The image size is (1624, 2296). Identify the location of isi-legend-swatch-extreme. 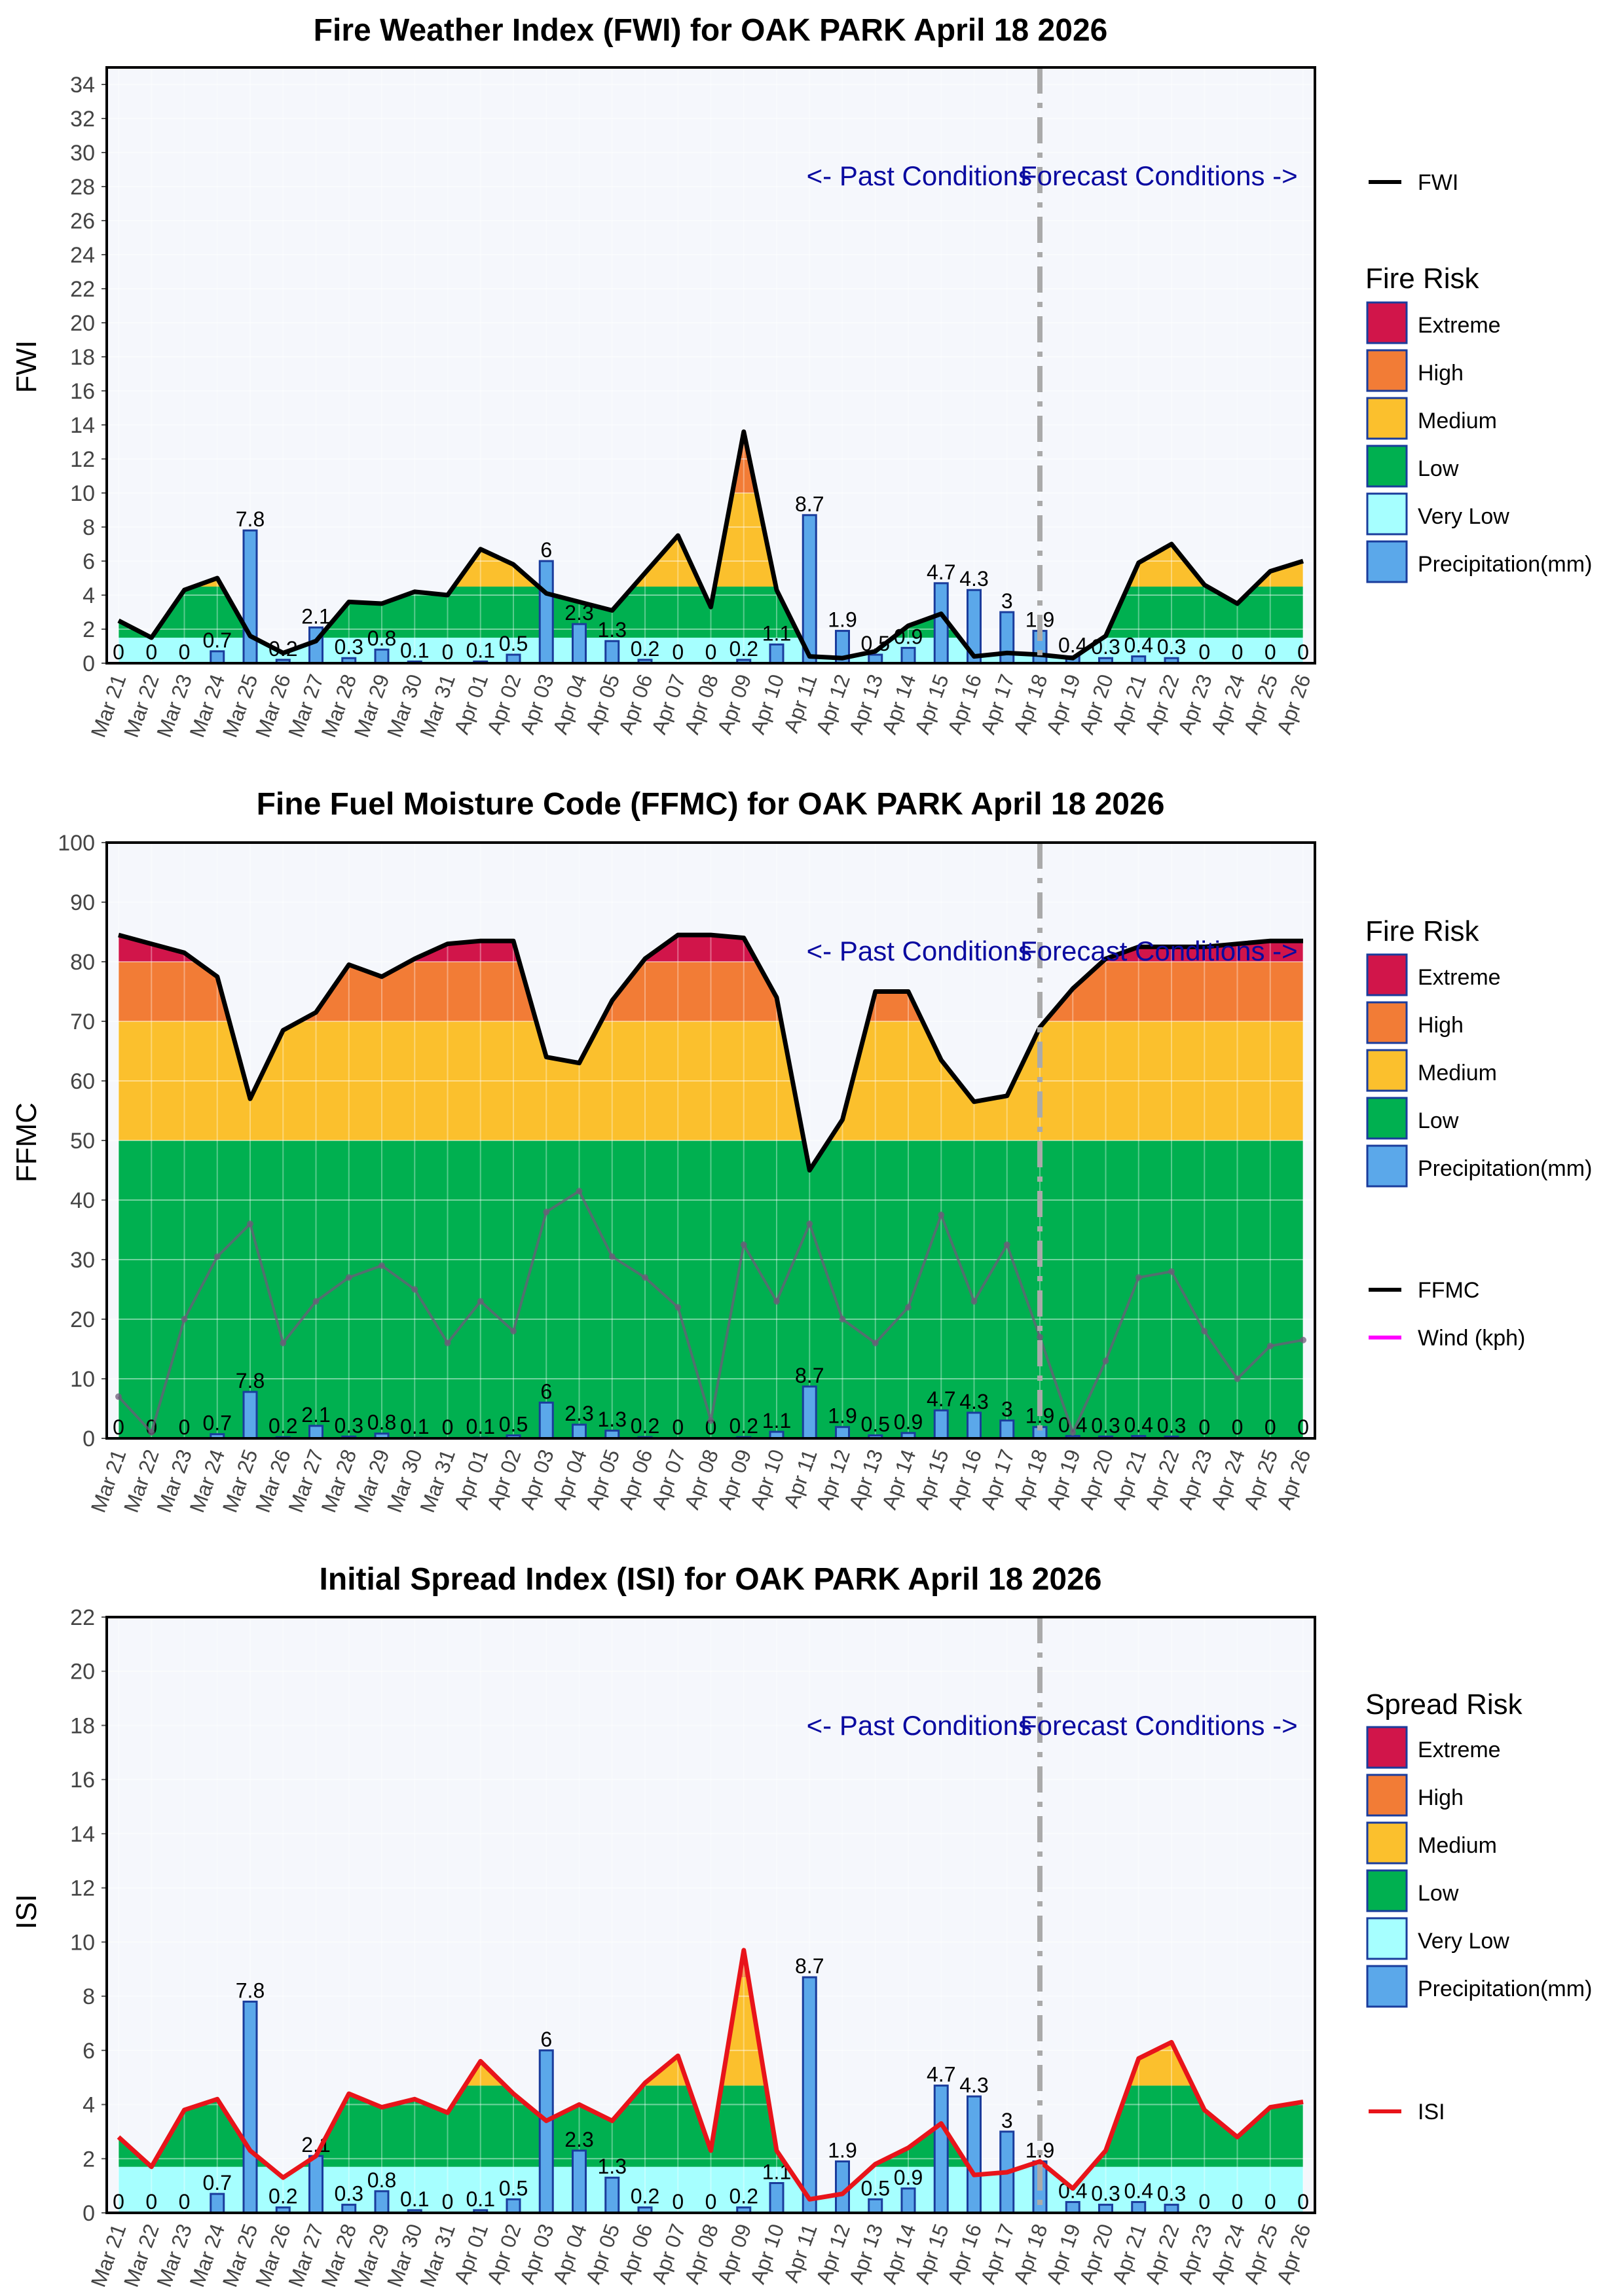
(1387, 1747).